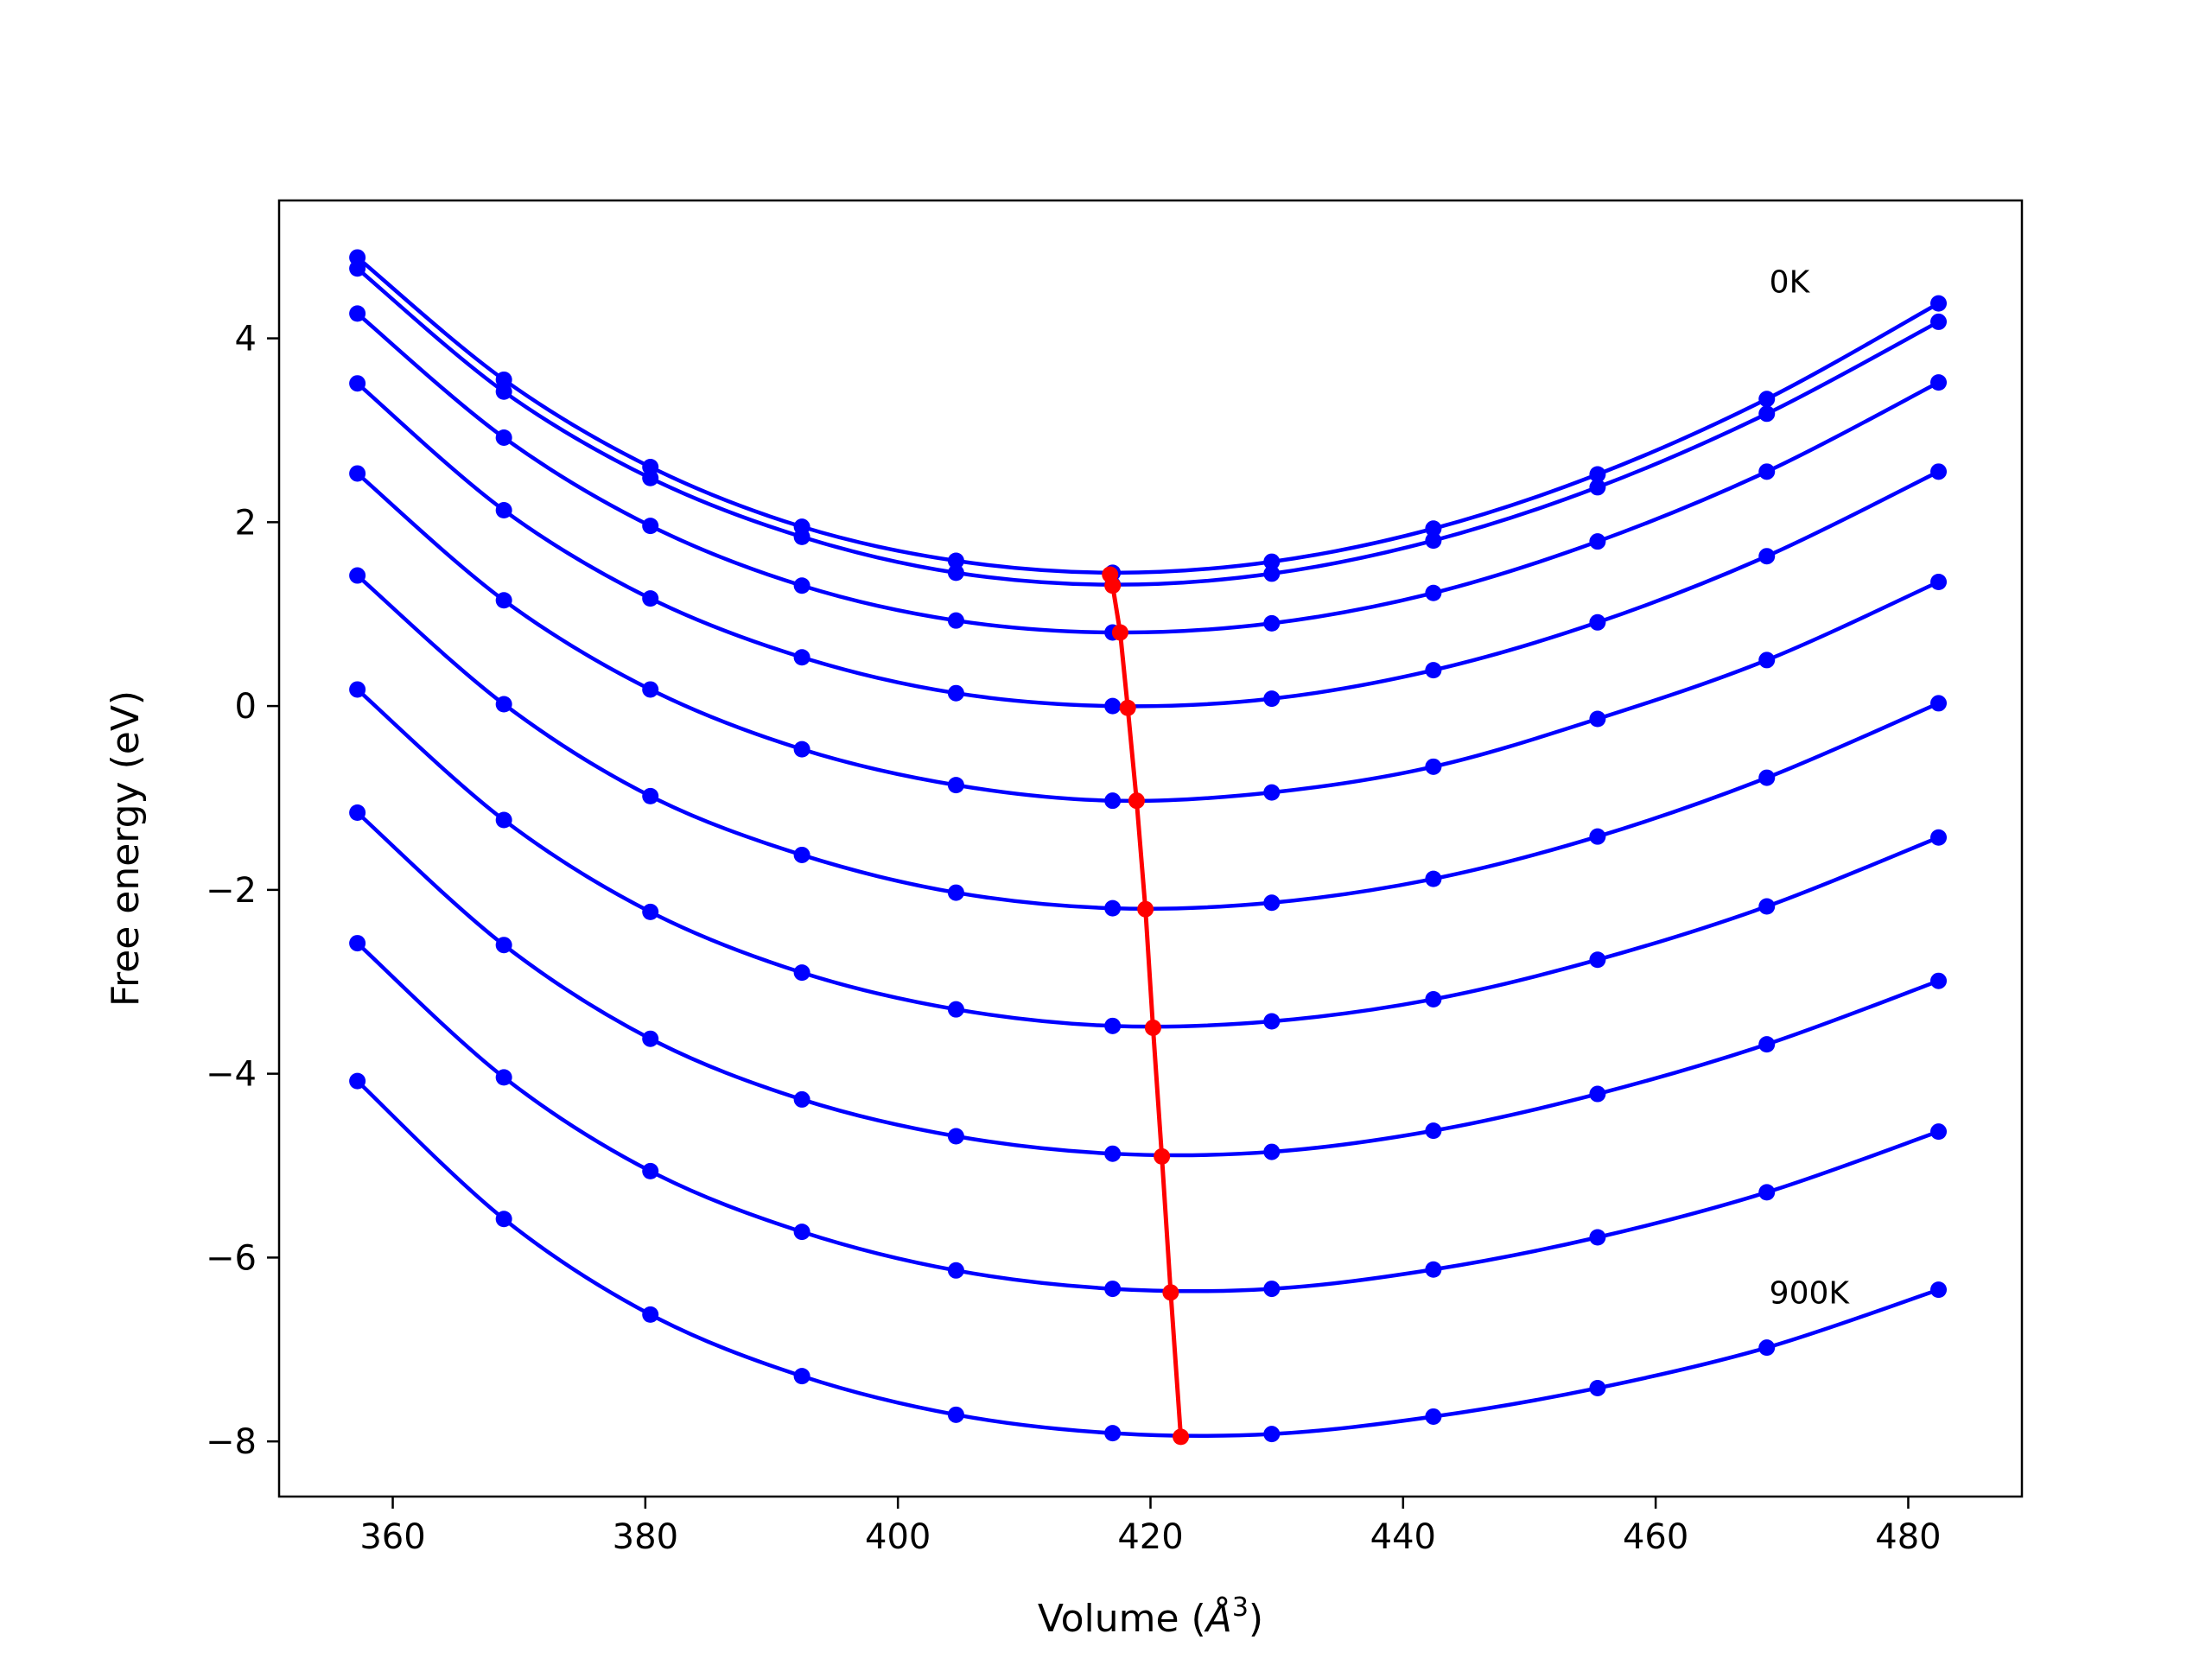 Image resolution: width=2212 pixels, height=1659 pixels. I want to click on x-tick-label: 420, so click(1150, 1537).